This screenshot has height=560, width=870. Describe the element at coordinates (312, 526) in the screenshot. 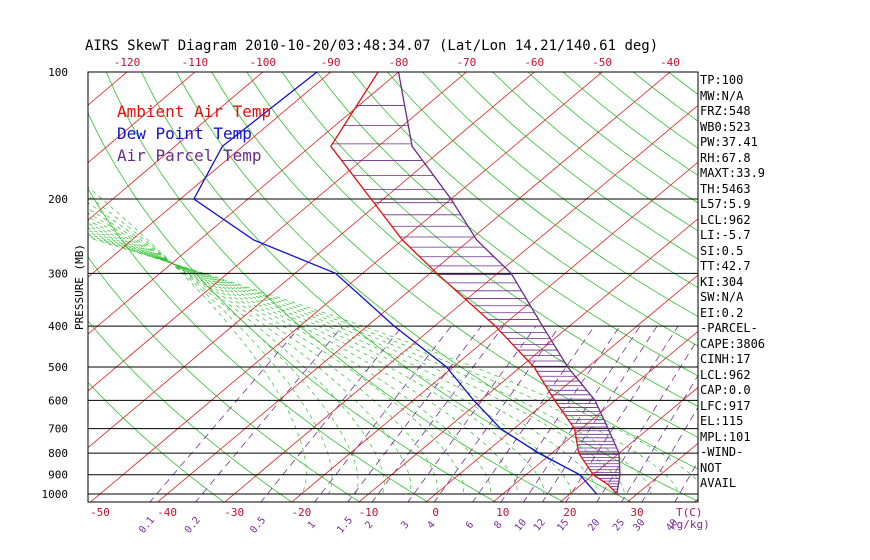

I see `mixing-ratio-tick-label: 1` at that location.